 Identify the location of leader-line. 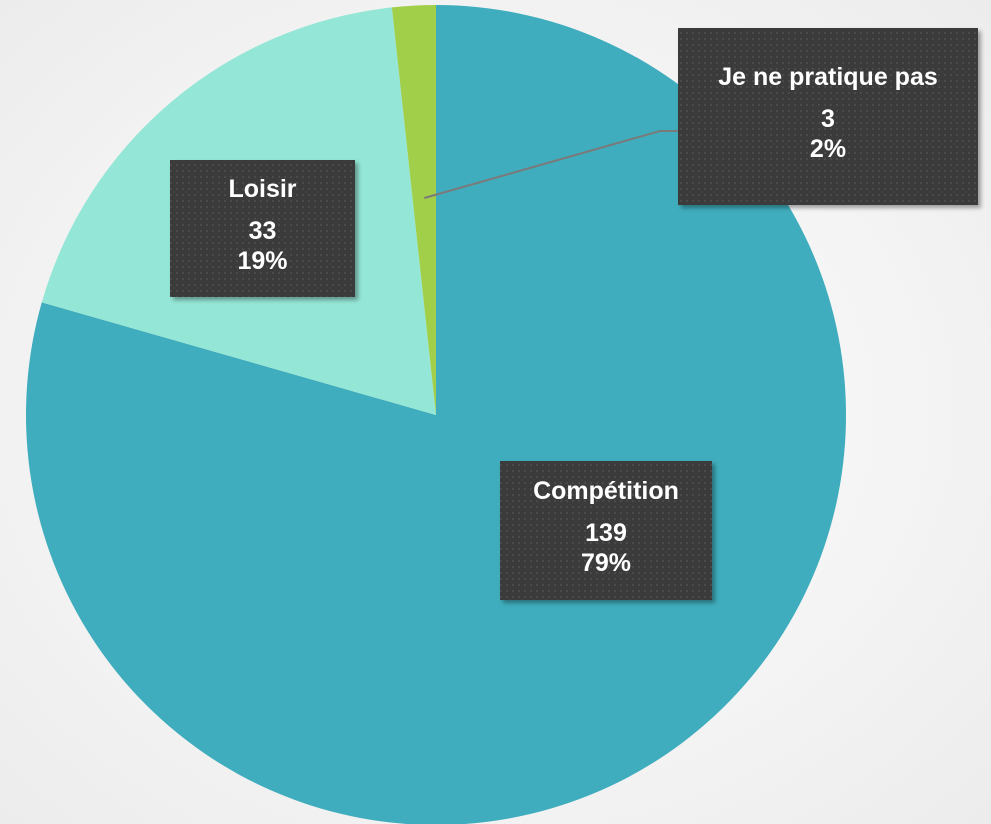
(551, 164).